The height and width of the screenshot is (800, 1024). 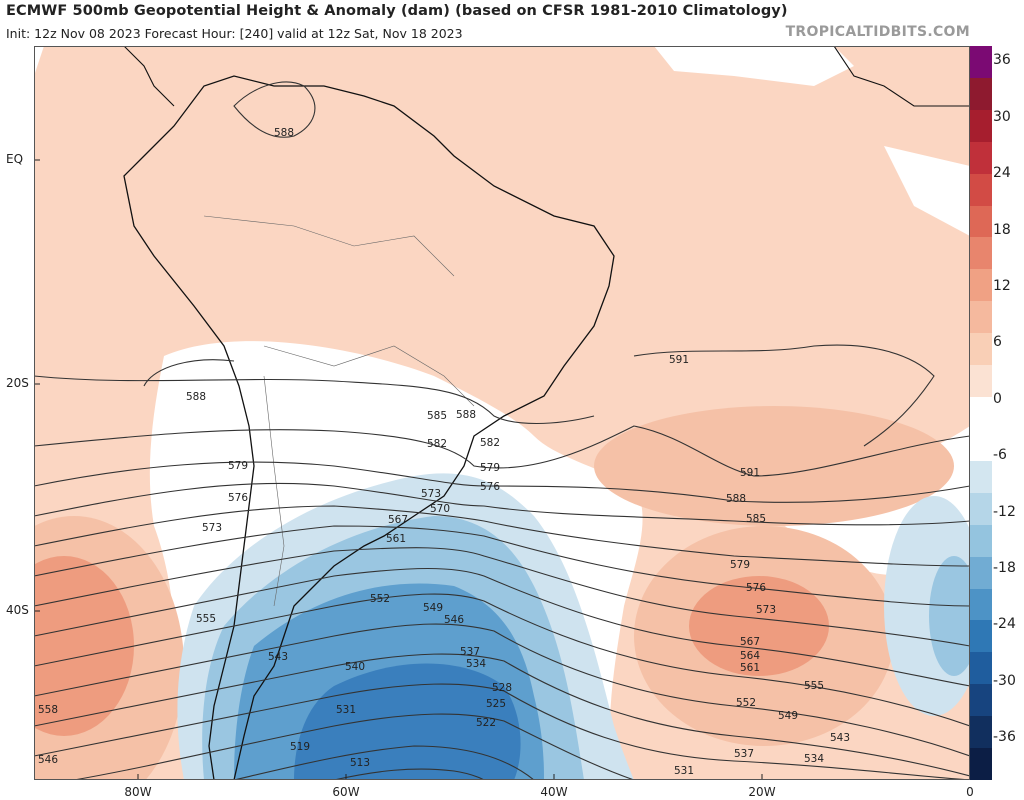 I want to click on lon-label-60w: 60W, so click(x=346, y=792).